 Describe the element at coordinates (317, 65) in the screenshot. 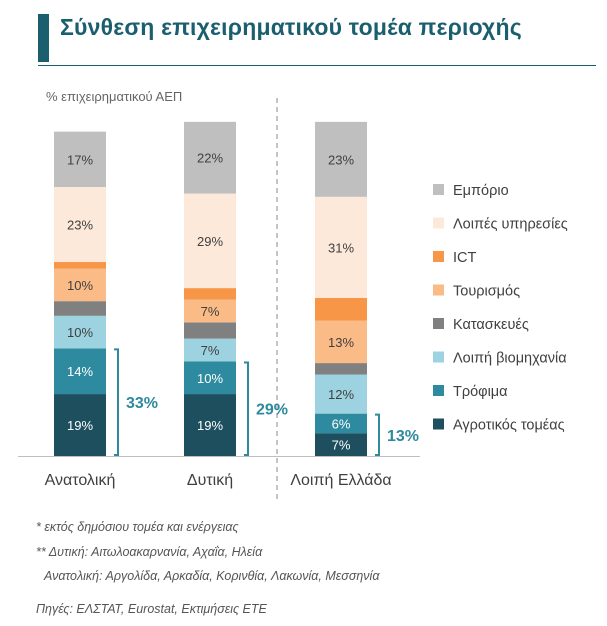

I see `title-rule` at that location.